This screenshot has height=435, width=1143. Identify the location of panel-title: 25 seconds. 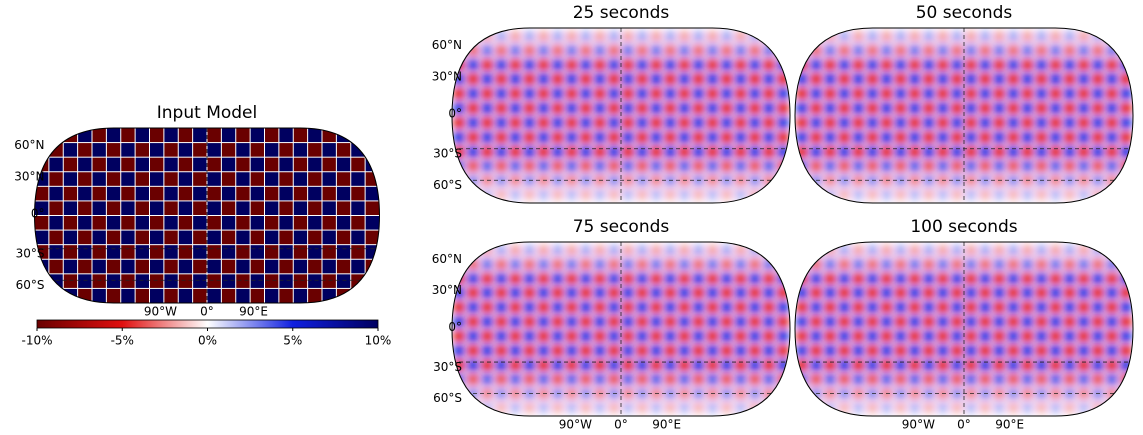
(621, 13).